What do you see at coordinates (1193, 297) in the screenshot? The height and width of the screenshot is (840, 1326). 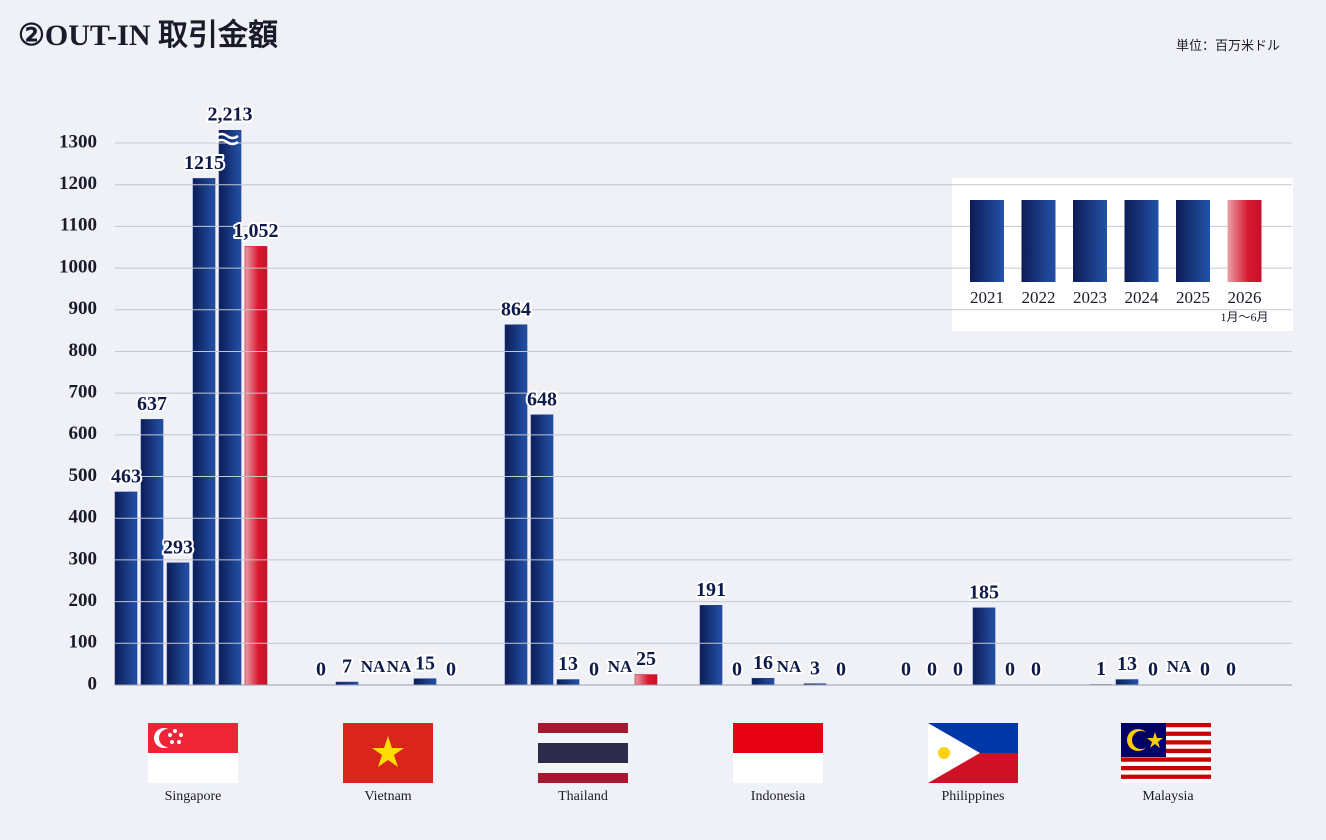 I see `legend-label: 2025` at bounding box center [1193, 297].